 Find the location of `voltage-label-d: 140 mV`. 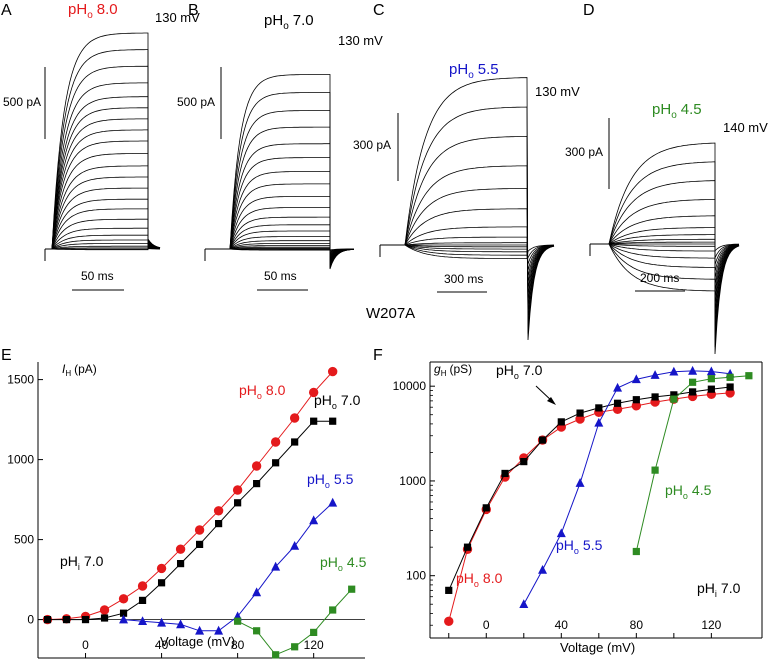

voltage-label-d: 140 mV is located at coordinates (745, 127).